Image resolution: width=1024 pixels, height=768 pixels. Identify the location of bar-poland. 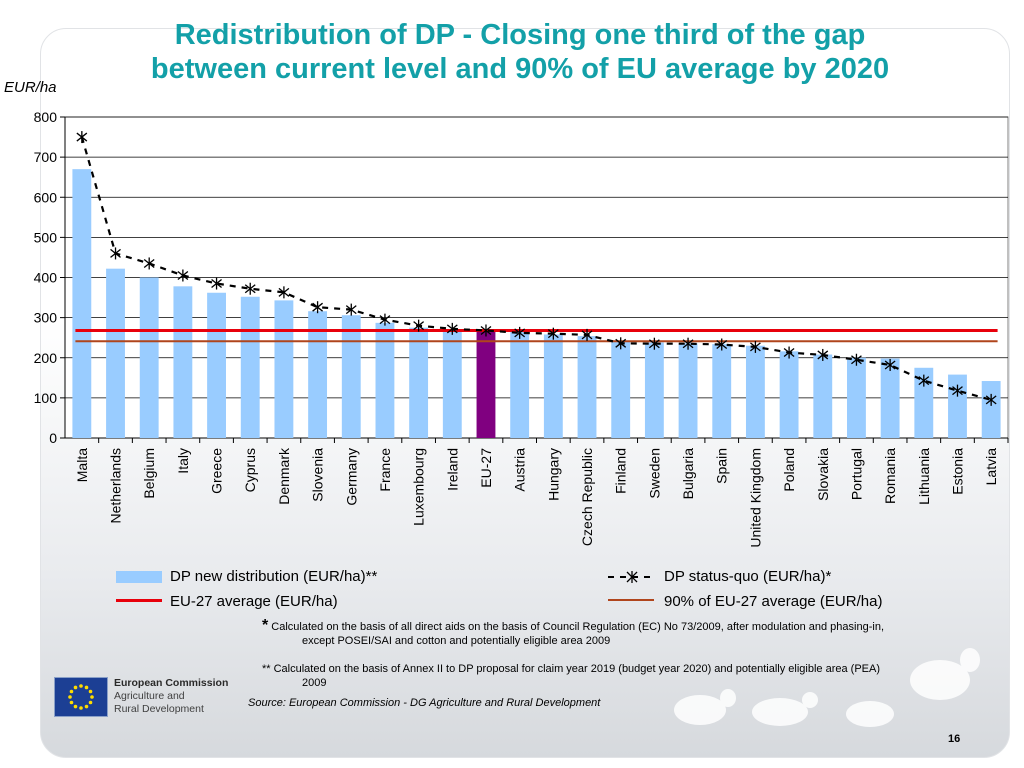
(789, 394).